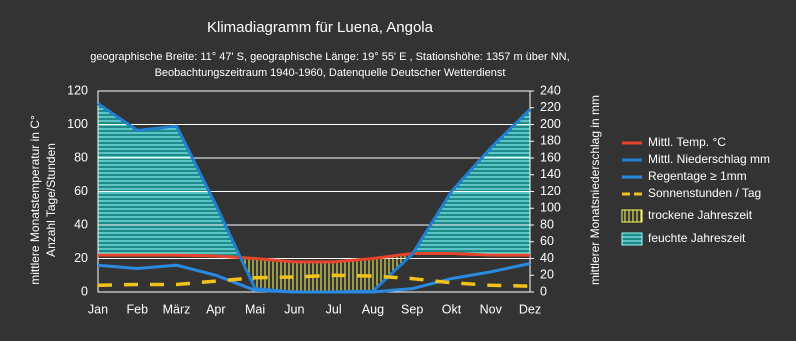 This screenshot has width=796, height=341. What do you see at coordinates (373, 309) in the screenshot?
I see `x-tick-label: Aug` at bounding box center [373, 309].